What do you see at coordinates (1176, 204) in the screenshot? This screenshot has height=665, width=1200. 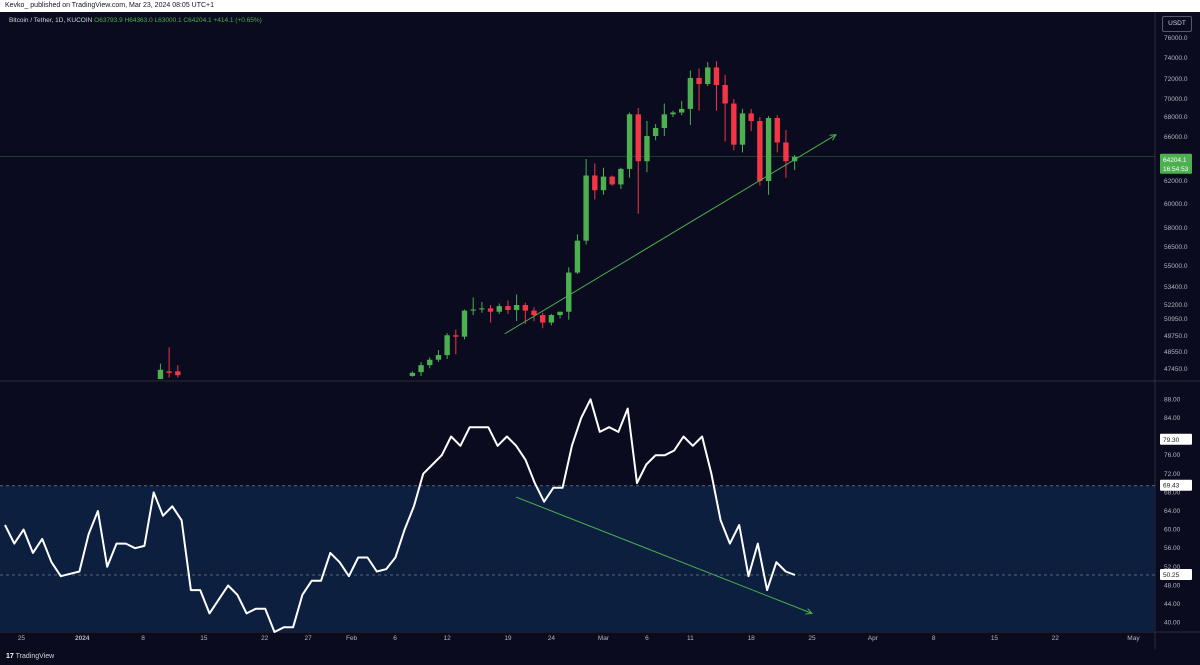 I see `price-tick-label: 60000.0` at bounding box center [1176, 204].